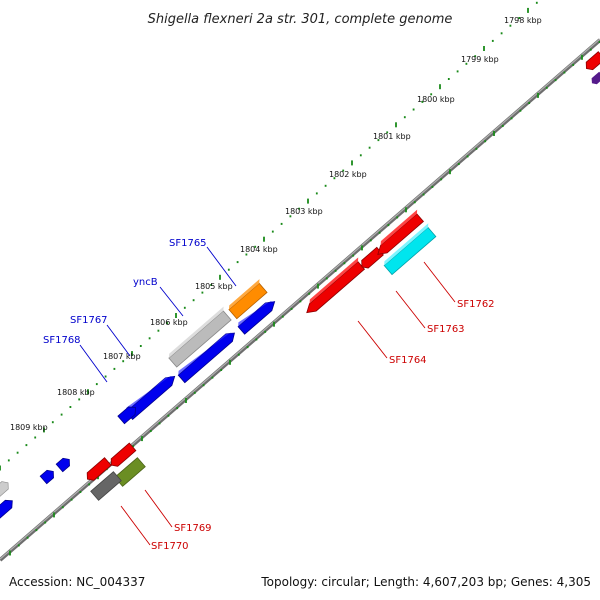  Describe the element at coordinates (399, 233) in the screenshot. I see `feature-sf1763` at that location.